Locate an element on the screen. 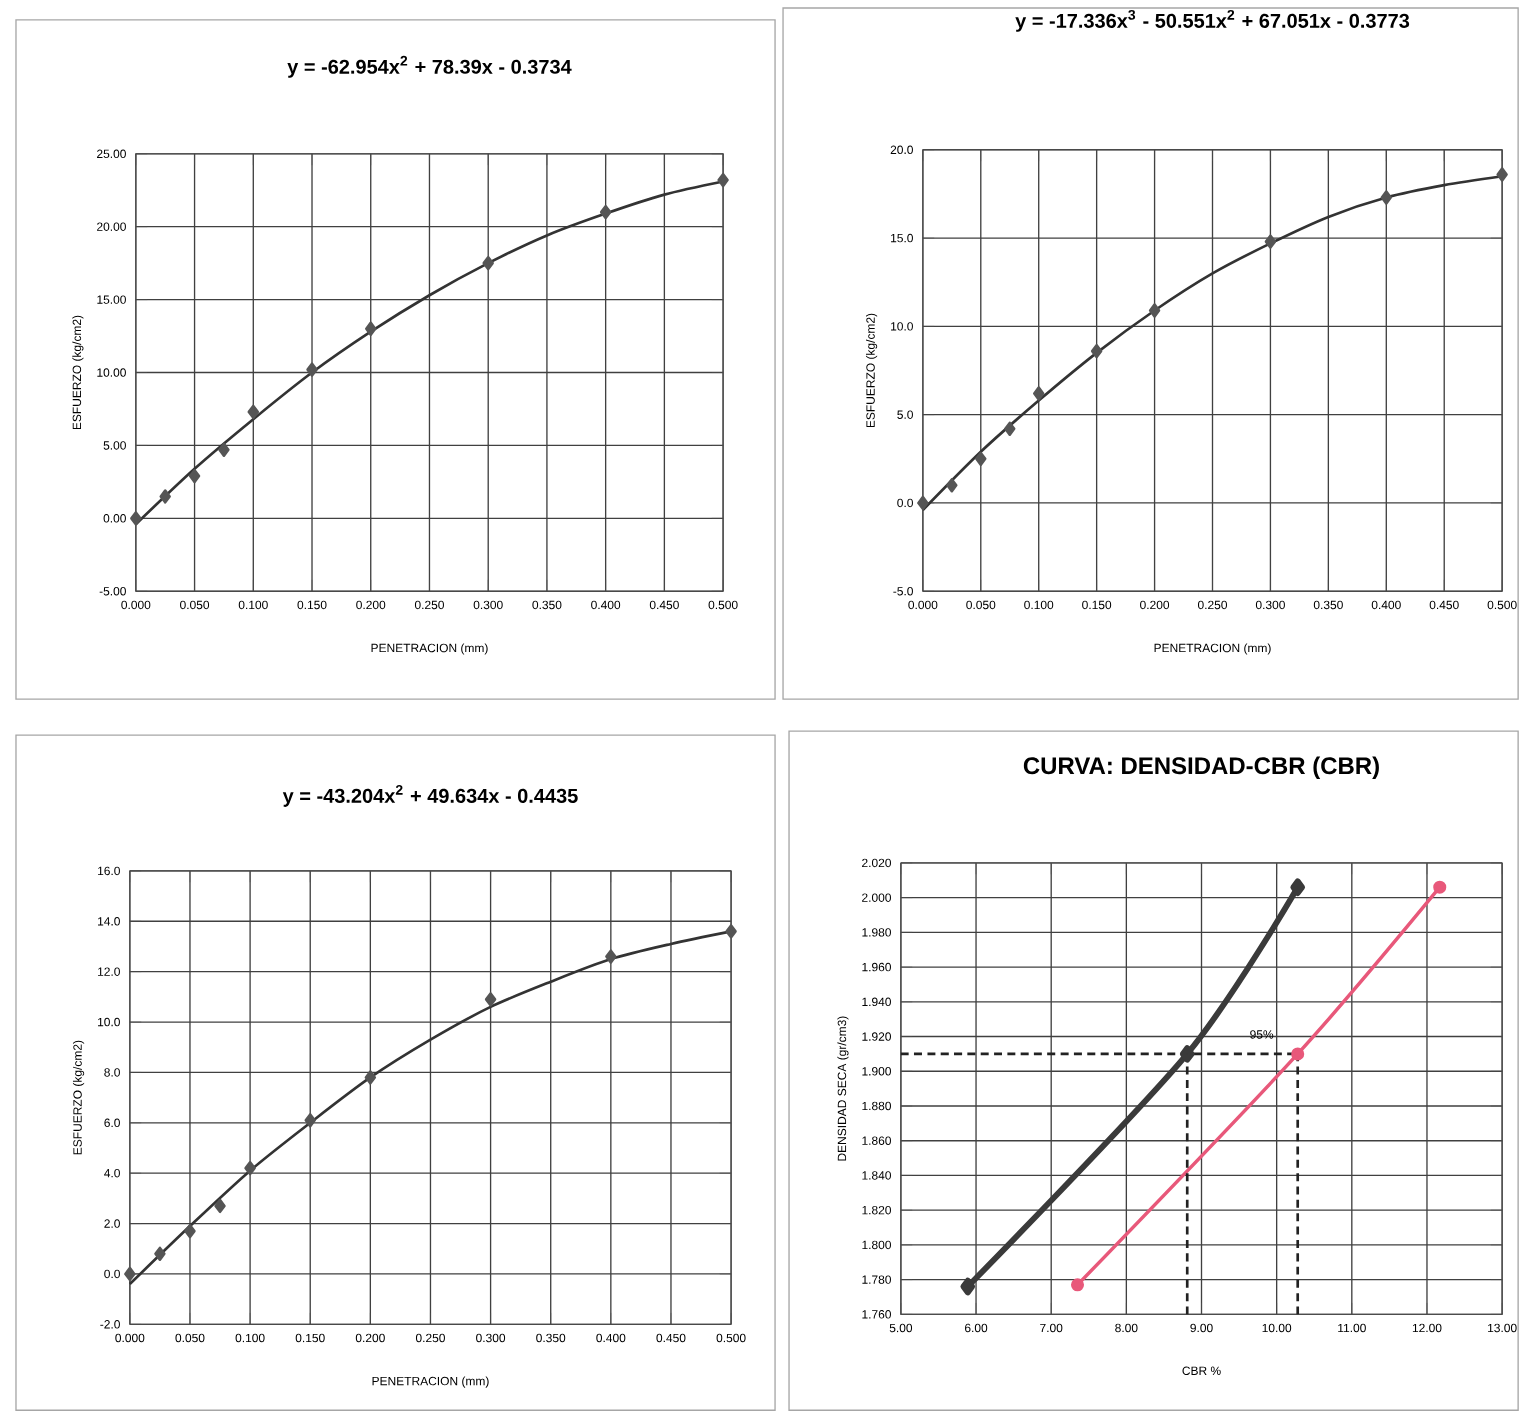  chart-title: y = -62.954x$^{2}$ + 78.39x - 0.3734 is located at coordinates (429, 66).